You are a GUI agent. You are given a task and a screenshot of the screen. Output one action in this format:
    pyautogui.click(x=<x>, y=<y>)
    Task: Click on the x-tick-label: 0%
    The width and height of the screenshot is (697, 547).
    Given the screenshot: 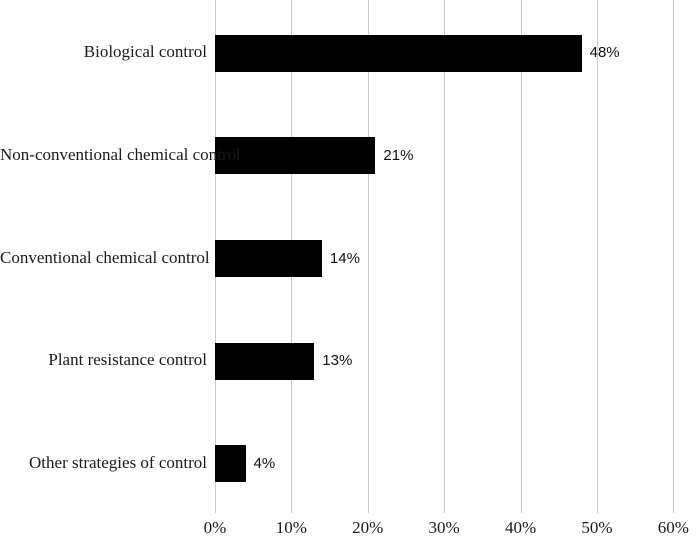 What is the action you would take?
    pyautogui.click(x=215, y=527)
    